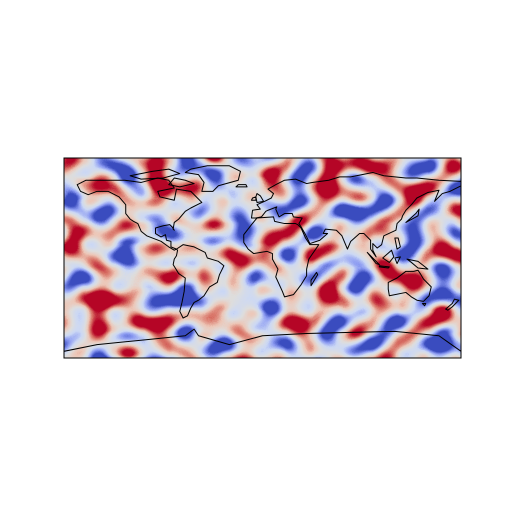 This screenshot has width=512, height=512. Describe the element at coordinates (356, 214) in the screenshot. I see `eurasia` at that location.